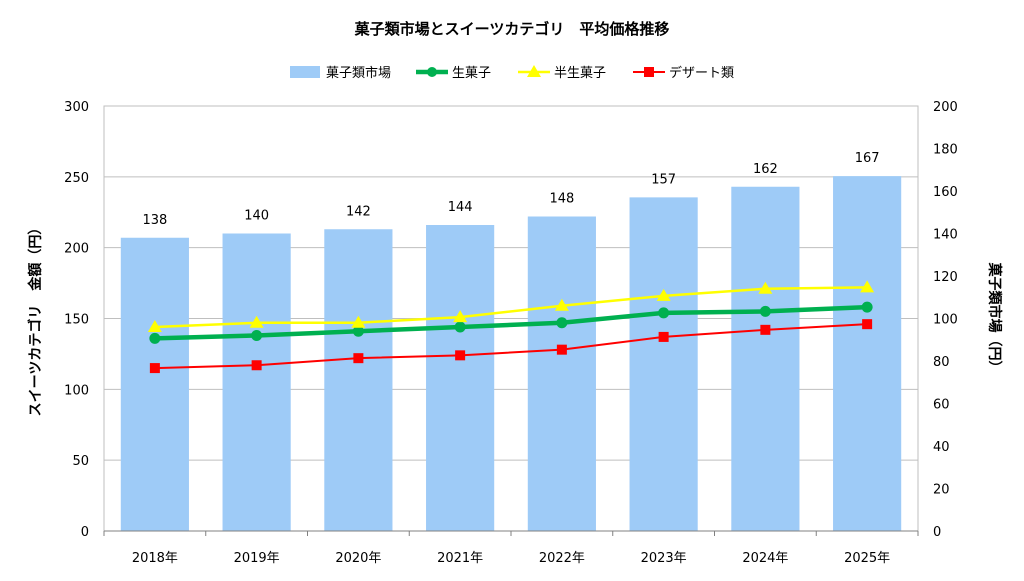  Describe the element at coordinates (664, 558) in the screenshot. I see `x-tick-label: 2023年` at that location.